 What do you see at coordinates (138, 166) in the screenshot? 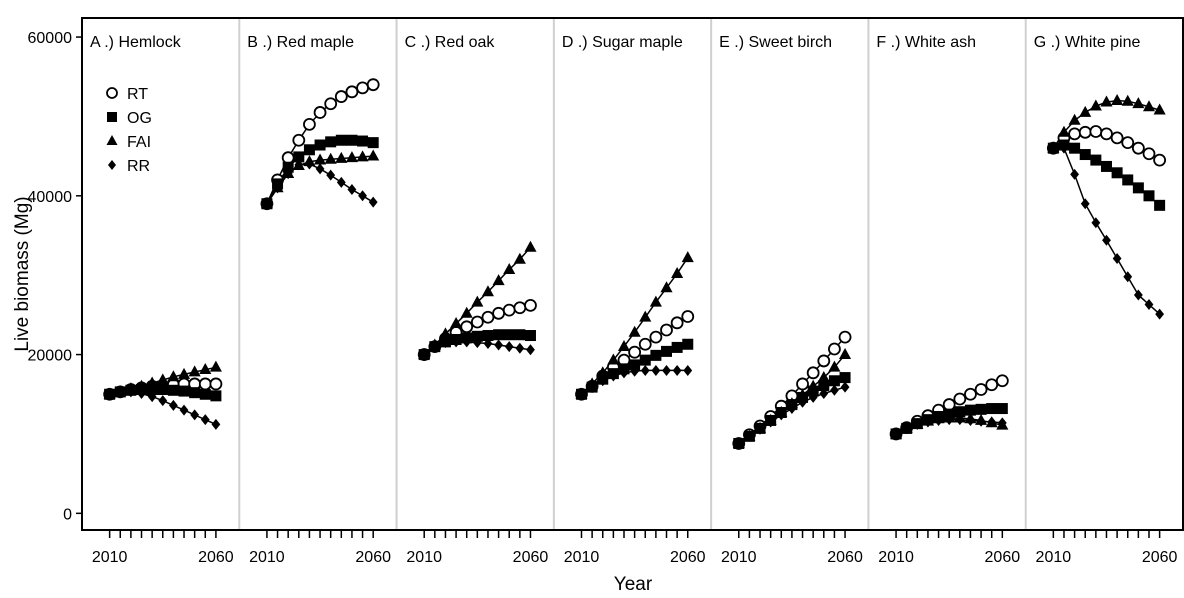
I see `legend-label: RR` at bounding box center [138, 166].